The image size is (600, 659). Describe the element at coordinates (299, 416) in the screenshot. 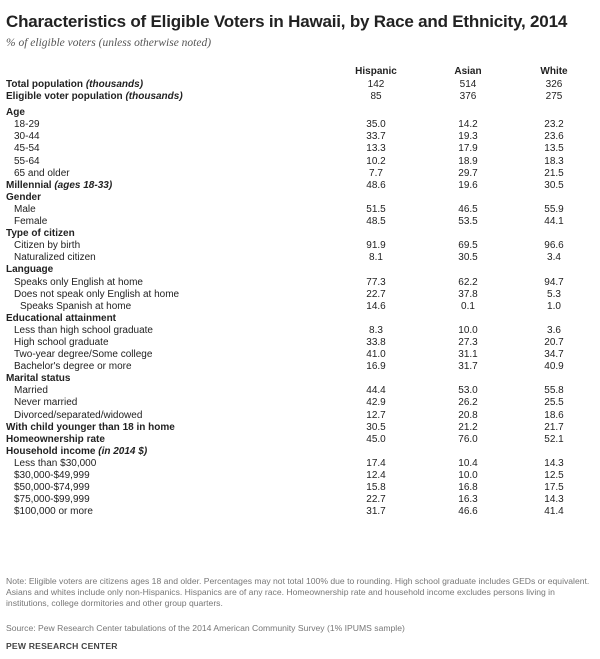

I see `table-row: Divorced/separated/widowed 12.7 20.8 18.6` at that location.